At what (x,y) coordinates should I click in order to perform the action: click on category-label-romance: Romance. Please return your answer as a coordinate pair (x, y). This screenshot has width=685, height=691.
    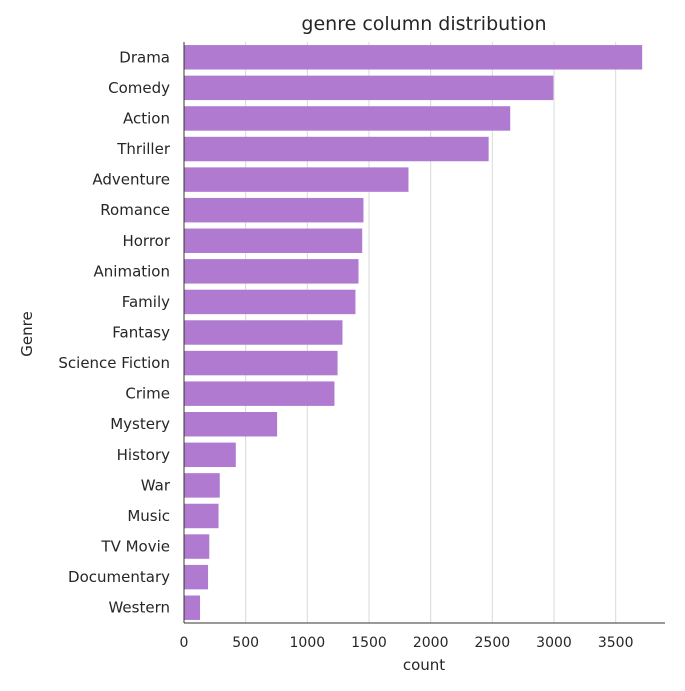
    Looking at the image, I should click on (135, 210).